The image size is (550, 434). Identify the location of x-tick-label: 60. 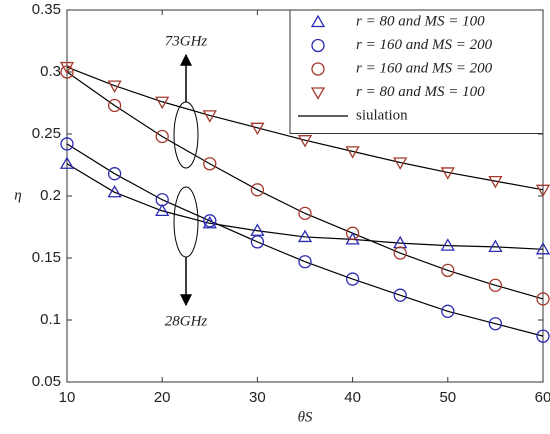
(542, 397).